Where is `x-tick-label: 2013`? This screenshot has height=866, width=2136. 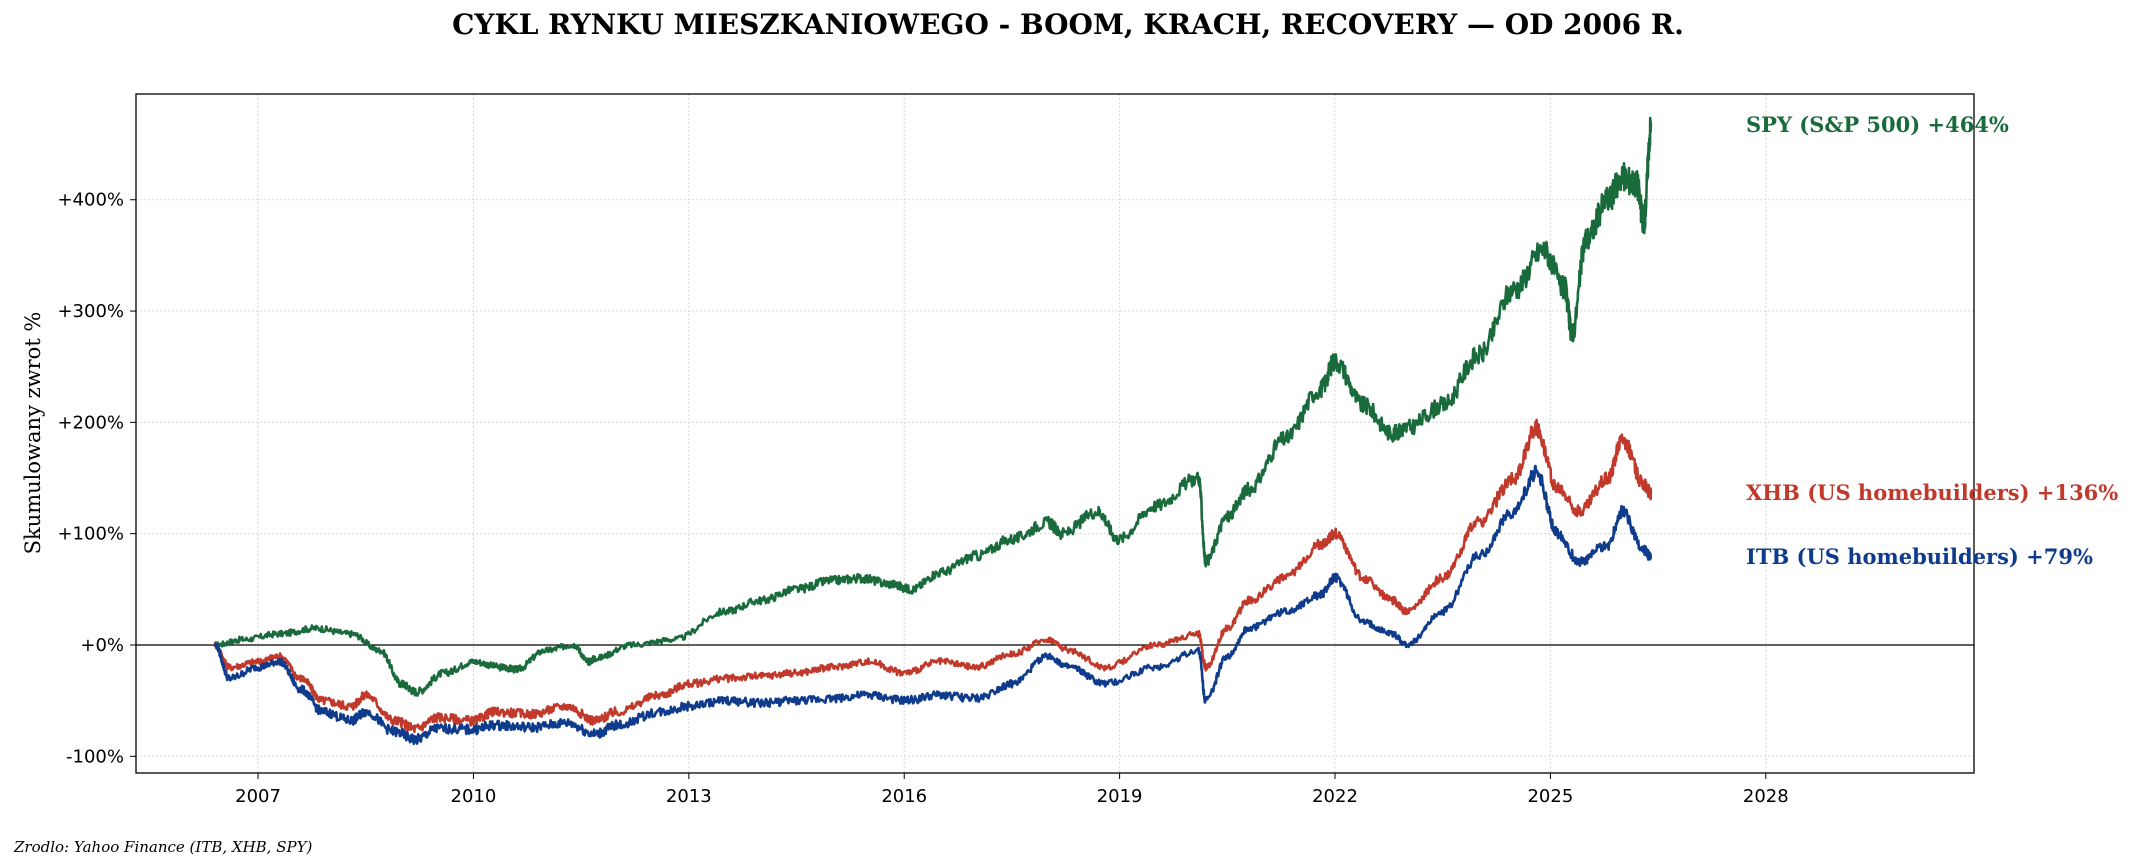
x-tick-label: 2013 is located at coordinates (689, 796).